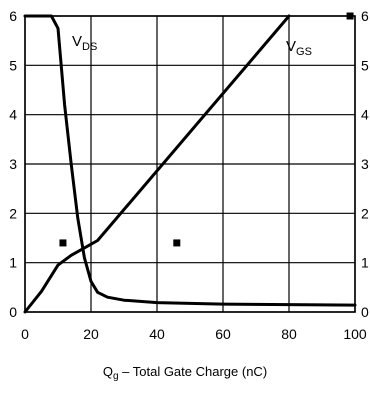 Image resolution: width=370 pixels, height=395 pixels. Describe the element at coordinates (115, 376) in the screenshot. I see `x-axis-label-subscript: g` at that location.